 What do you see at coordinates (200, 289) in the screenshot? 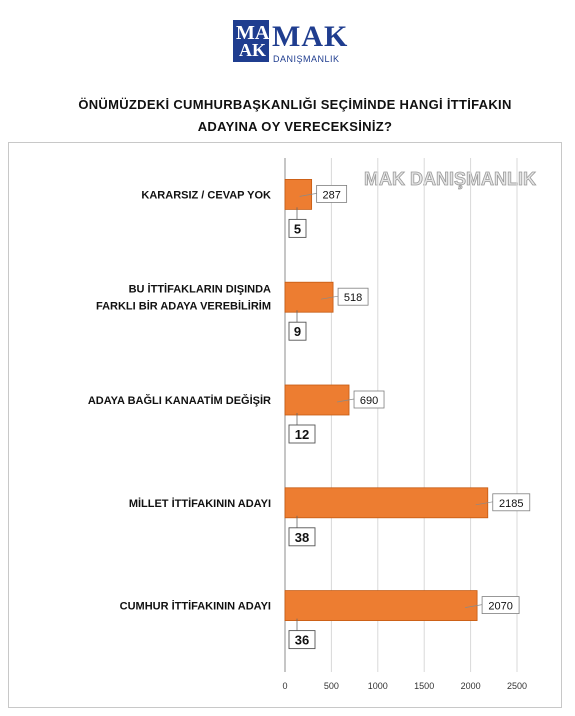
I see `category-label-2-line-1: BU İTTİFAKLARIN DIŞINDA` at bounding box center [200, 289].